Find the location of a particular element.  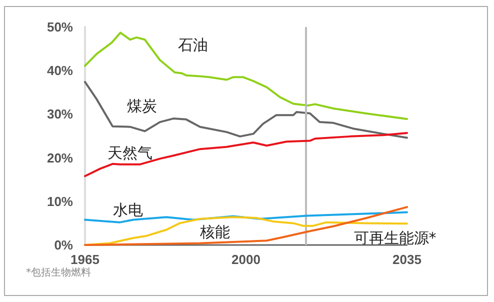

series-label: 水电 is located at coordinates (128, 210).